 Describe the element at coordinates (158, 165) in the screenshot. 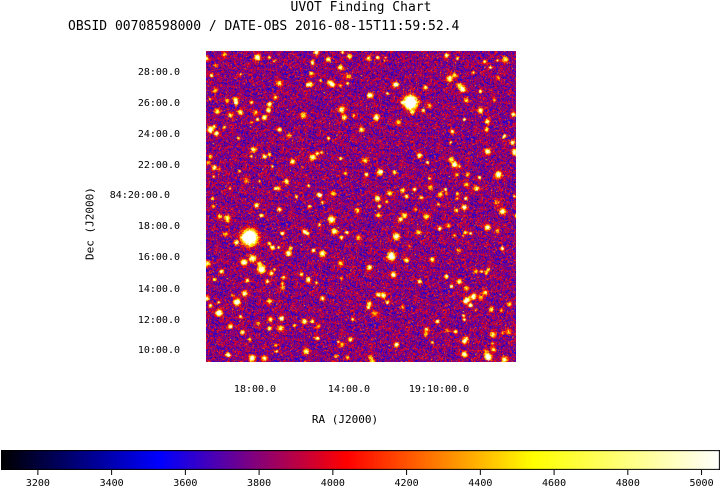

I see `y-tick-label: 22:00.0` at that location.